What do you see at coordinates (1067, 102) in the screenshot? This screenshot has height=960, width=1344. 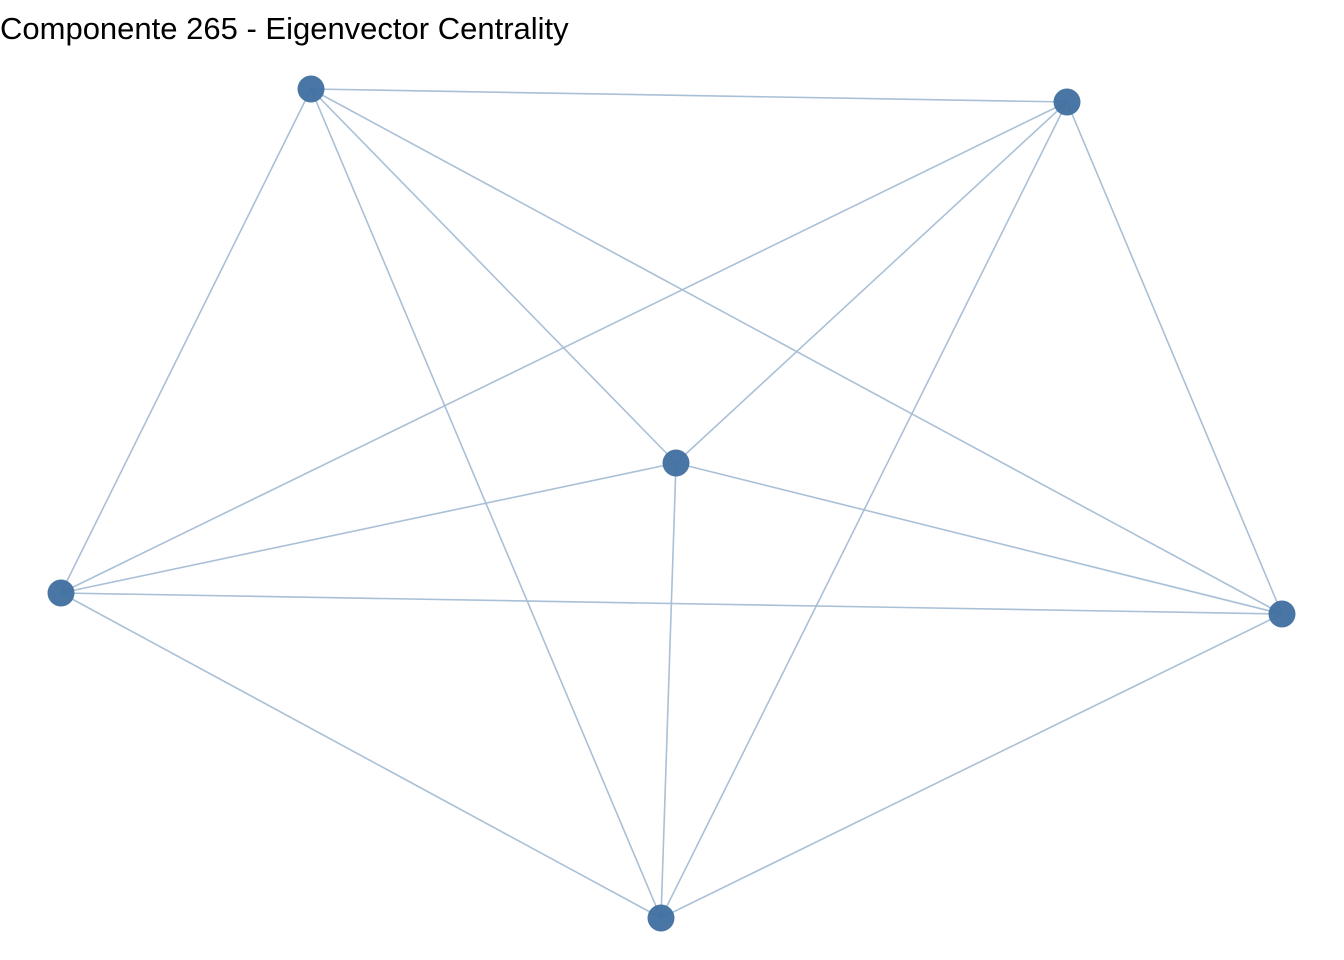 I see `node-n2` at bounding box center [1067, 102].